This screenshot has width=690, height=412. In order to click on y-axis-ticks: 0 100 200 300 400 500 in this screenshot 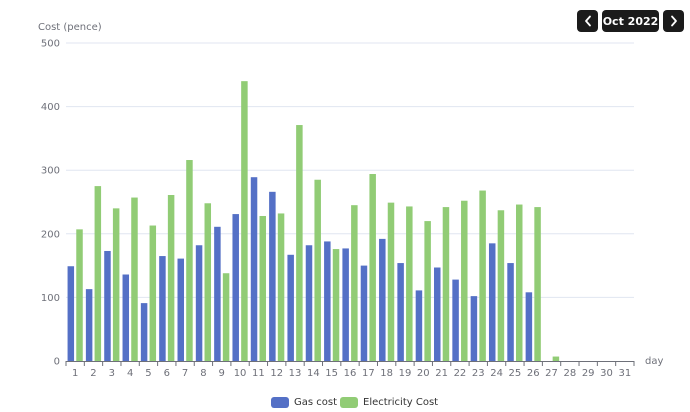, I will do `click(50, 203)`.